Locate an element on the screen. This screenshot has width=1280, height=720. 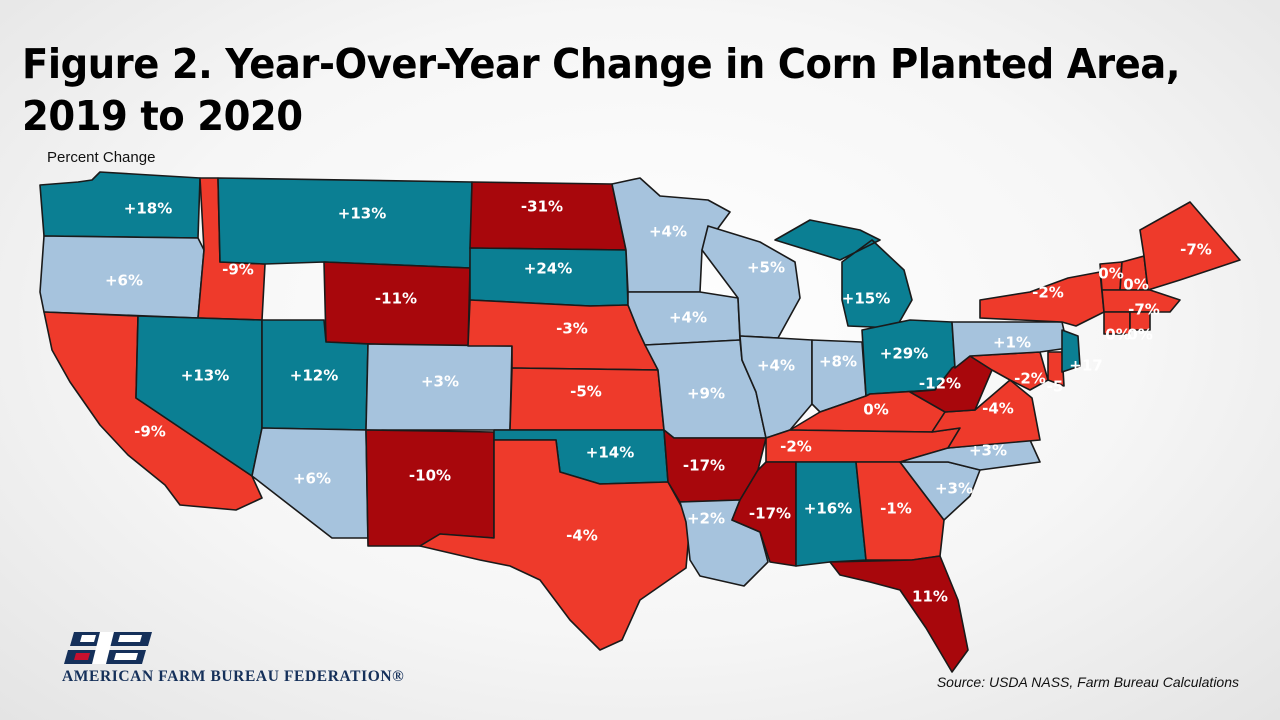
state-label-maryland: -2% is located at coordinates (1030, 379).